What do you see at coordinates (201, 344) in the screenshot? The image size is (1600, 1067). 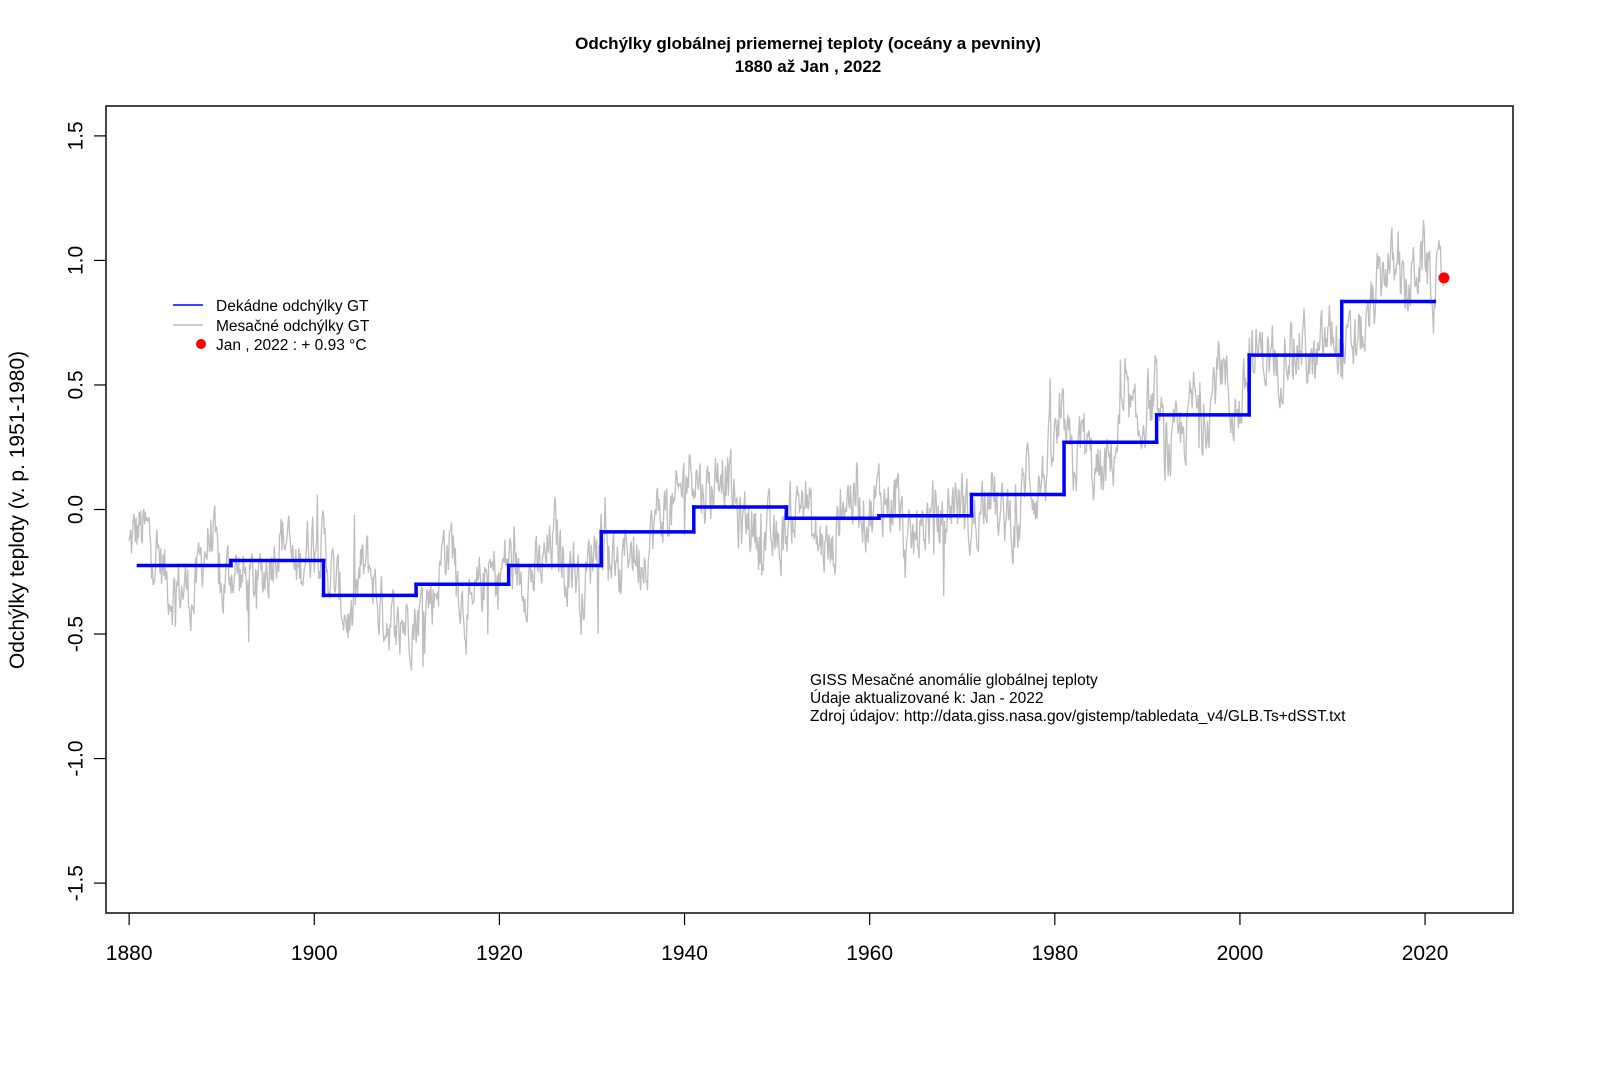 I see `legend-swatch-highlight` at bounding box center [201, 344].